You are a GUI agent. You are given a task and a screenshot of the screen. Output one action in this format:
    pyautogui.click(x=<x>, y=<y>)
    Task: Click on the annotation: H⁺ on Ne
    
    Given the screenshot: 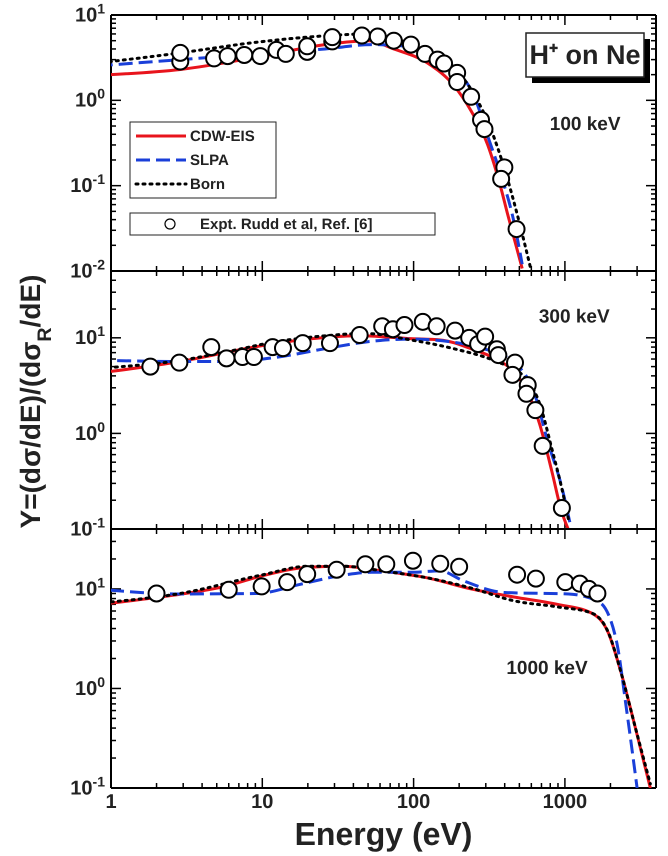 What is the action you would take?
    pyautogui.click(x=585, y=55)
    